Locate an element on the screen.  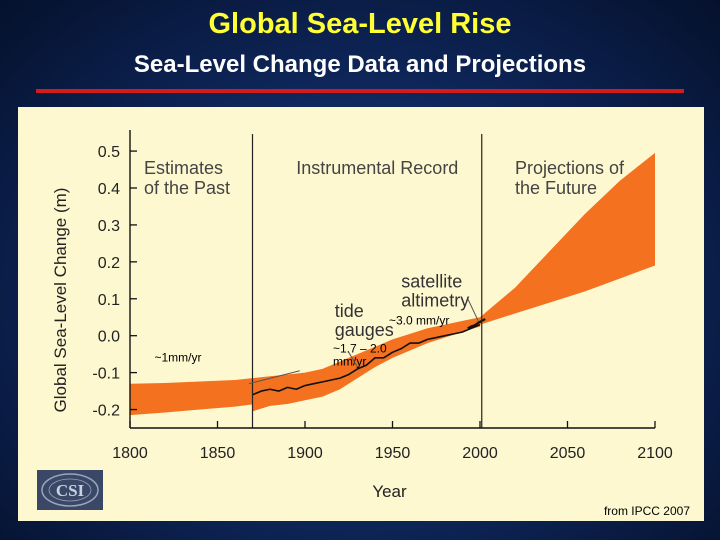
tide-gauge-leader is located at coordinates (353, 360).